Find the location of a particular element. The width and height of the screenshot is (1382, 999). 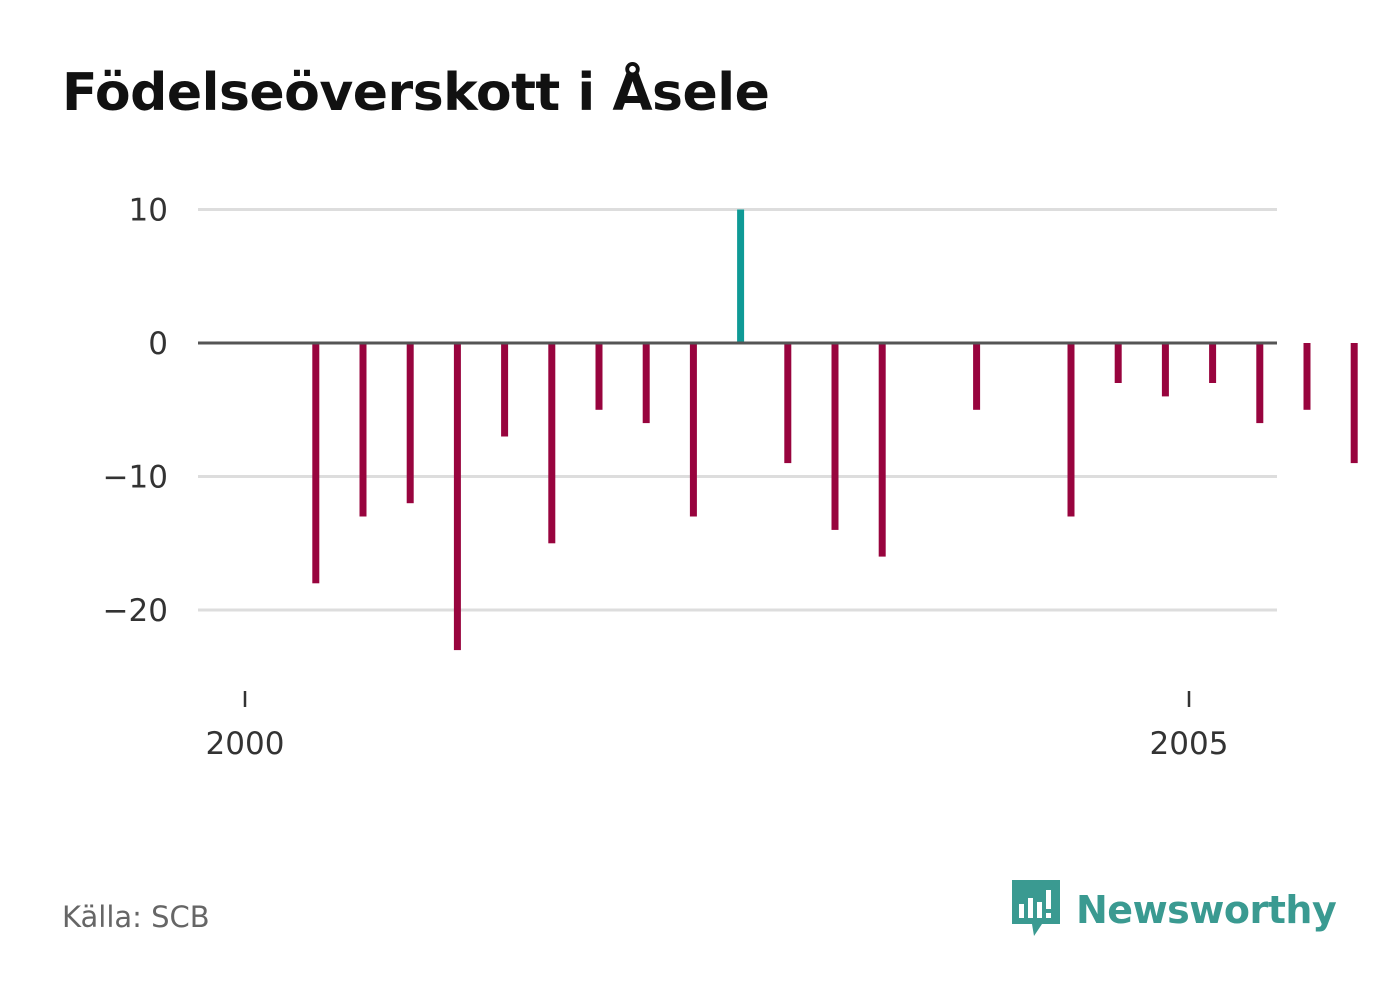

brand-logo: Newsworthy is located at coordinates (1173, 910).